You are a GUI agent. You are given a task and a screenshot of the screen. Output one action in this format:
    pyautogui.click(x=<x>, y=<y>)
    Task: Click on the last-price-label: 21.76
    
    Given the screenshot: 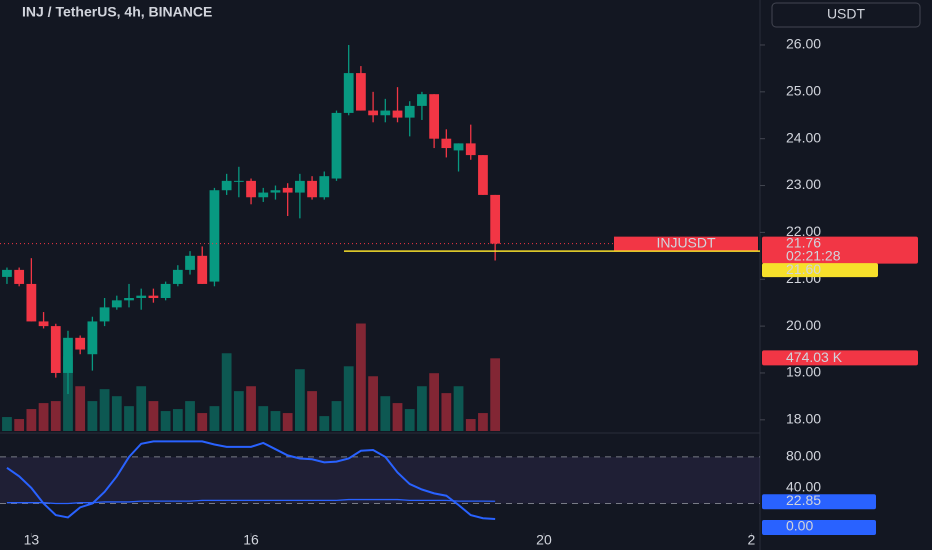 What is the action you would take?
    pyautogui.click(x=803, y=242)
    